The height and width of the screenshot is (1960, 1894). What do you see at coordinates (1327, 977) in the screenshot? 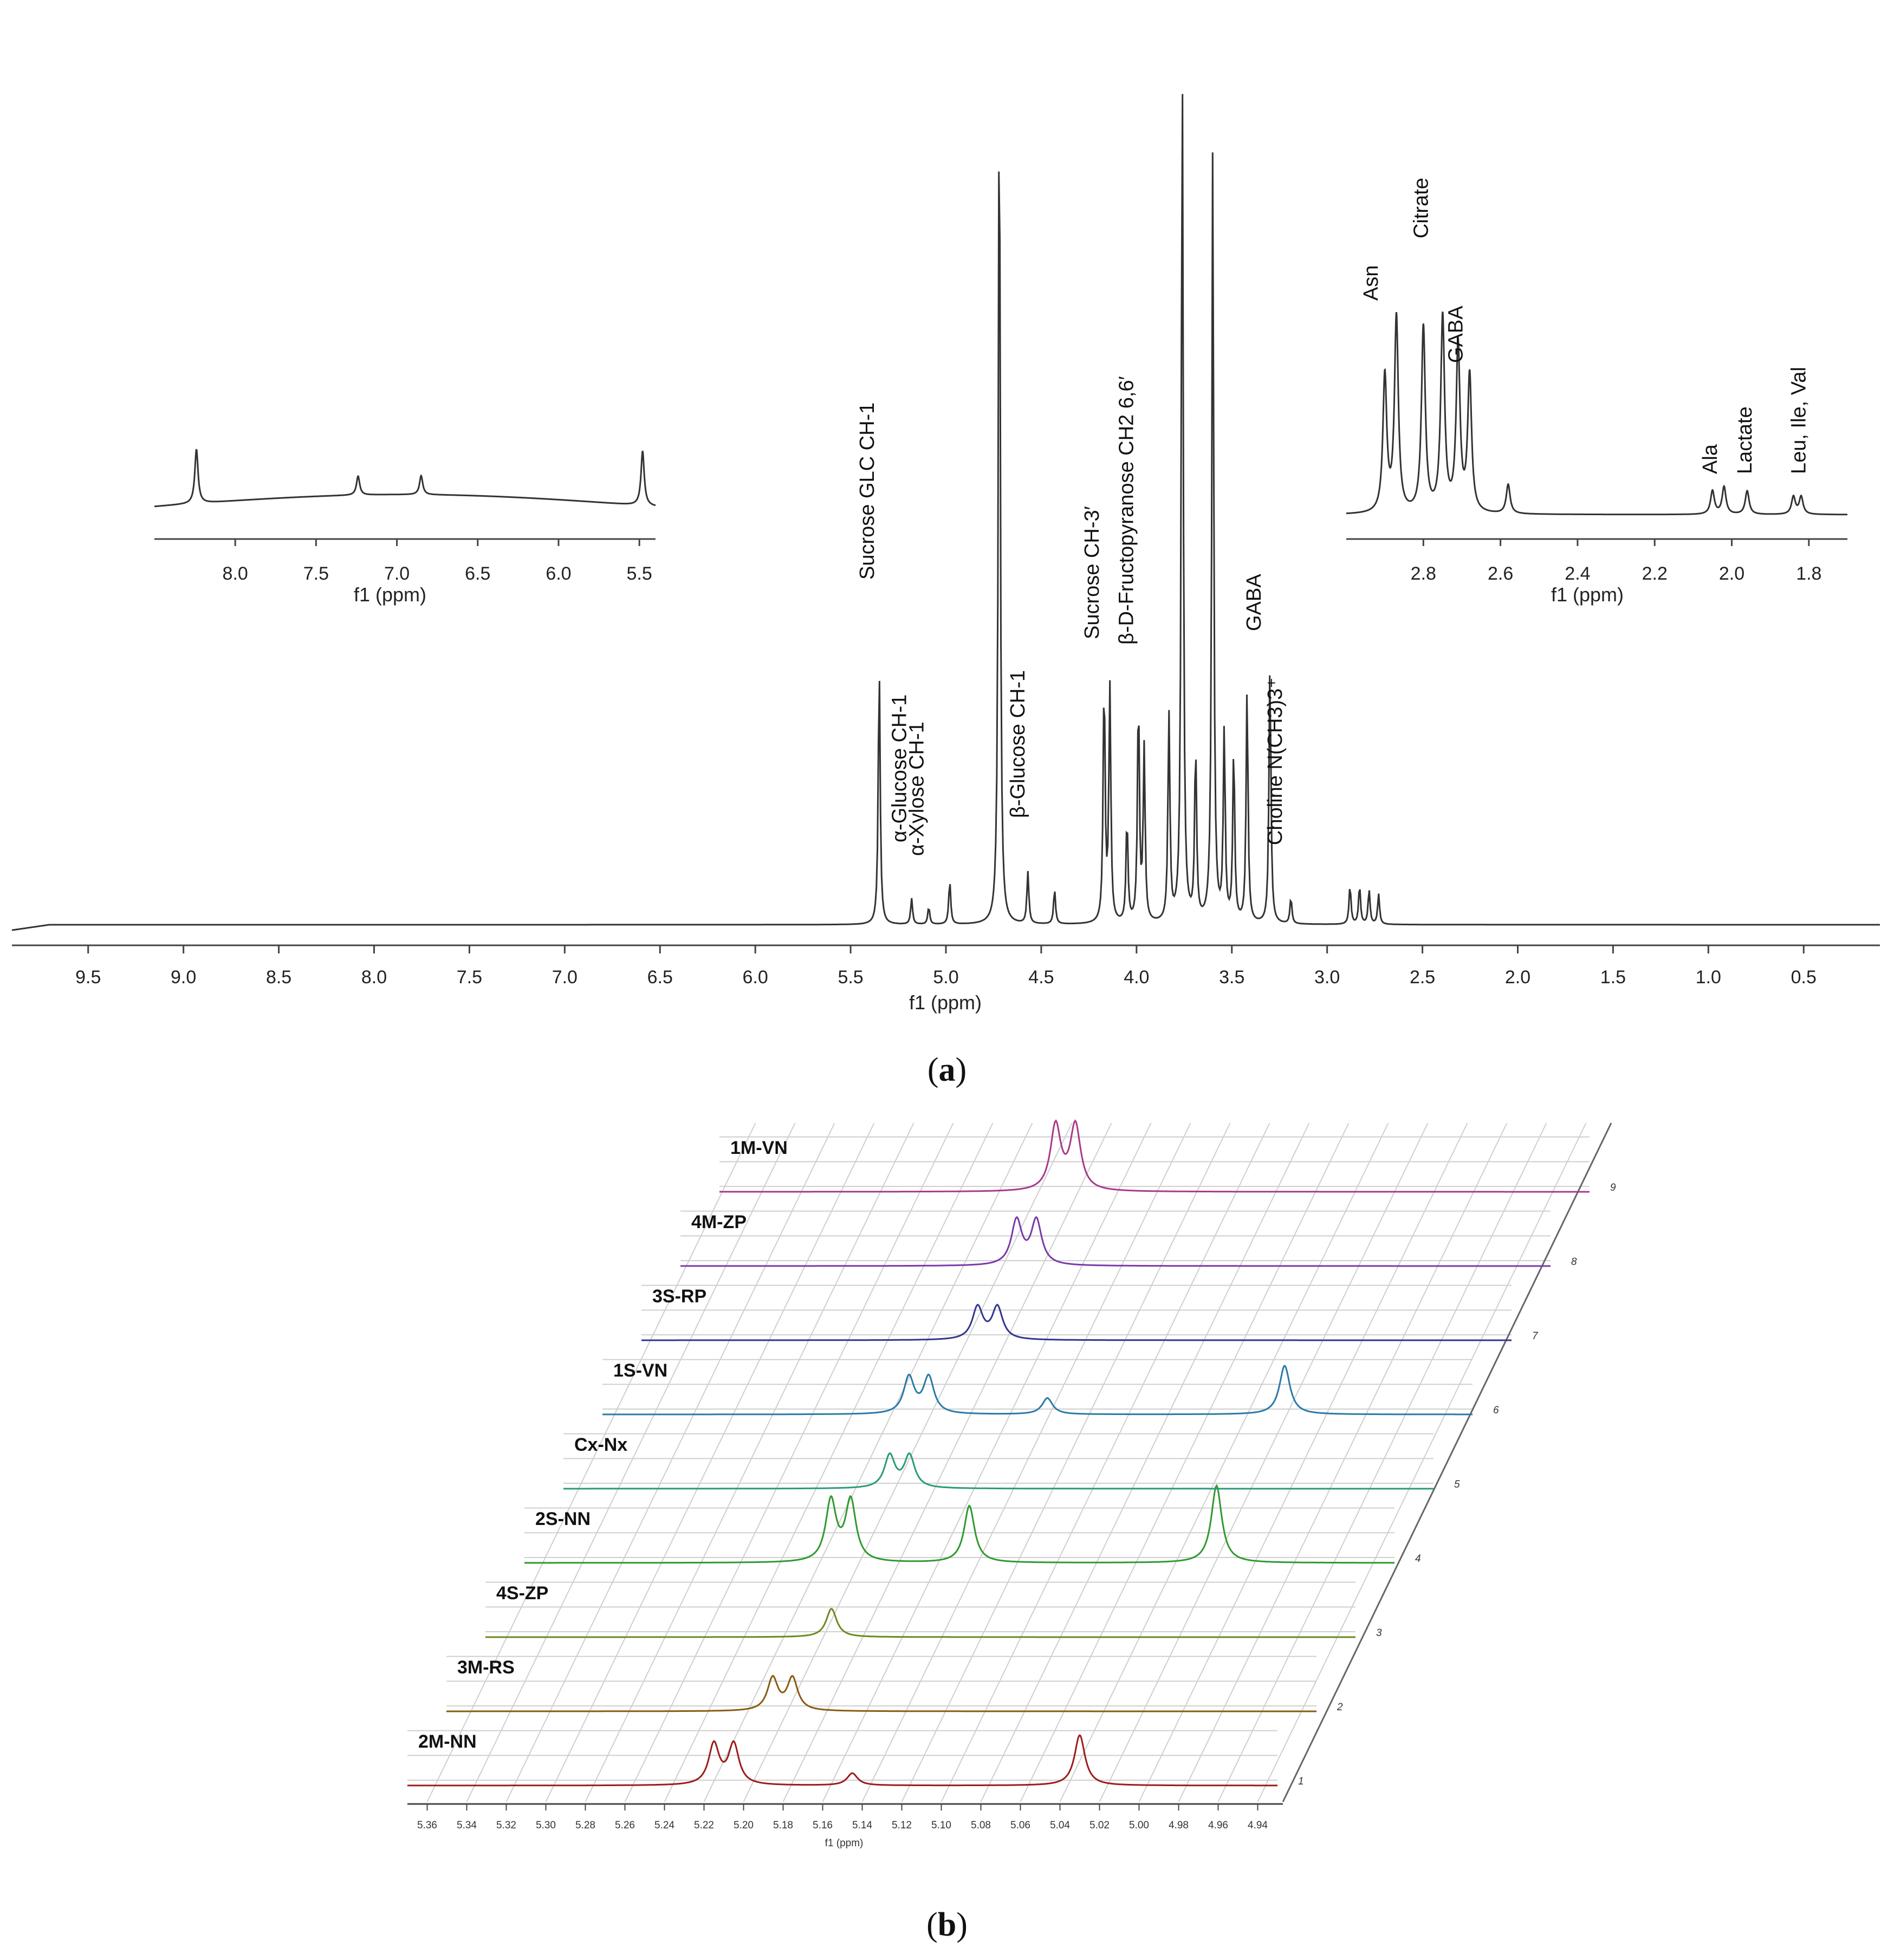
I see `x-tick-label-a: 3.0` at bounding box center [1327, 977].